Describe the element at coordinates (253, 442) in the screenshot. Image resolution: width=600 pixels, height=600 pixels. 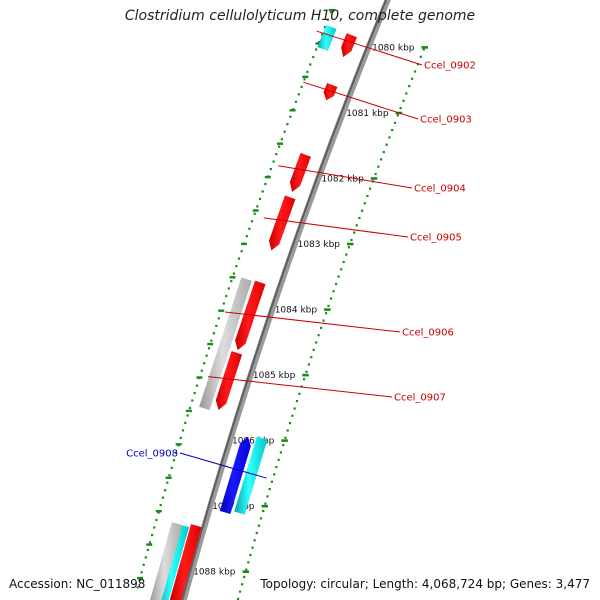
I see `ruler-label: 1086 kbp` at that location.